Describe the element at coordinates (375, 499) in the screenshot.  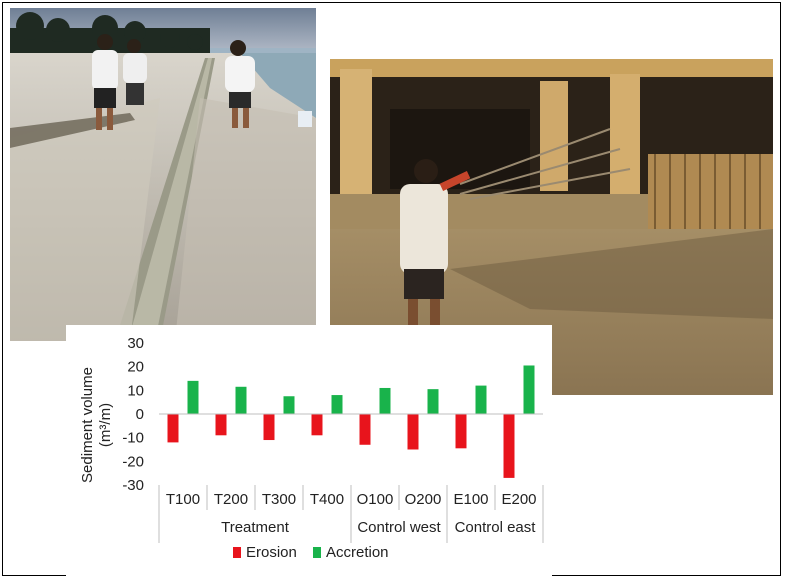
I see `category-label: O100` at that location.